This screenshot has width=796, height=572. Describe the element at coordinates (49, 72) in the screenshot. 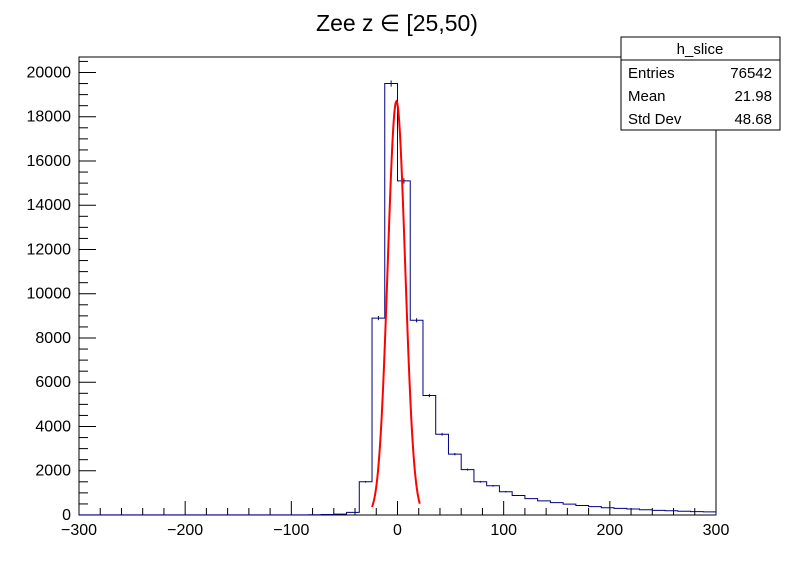

I see `y-tick-label: 20000` at that location.